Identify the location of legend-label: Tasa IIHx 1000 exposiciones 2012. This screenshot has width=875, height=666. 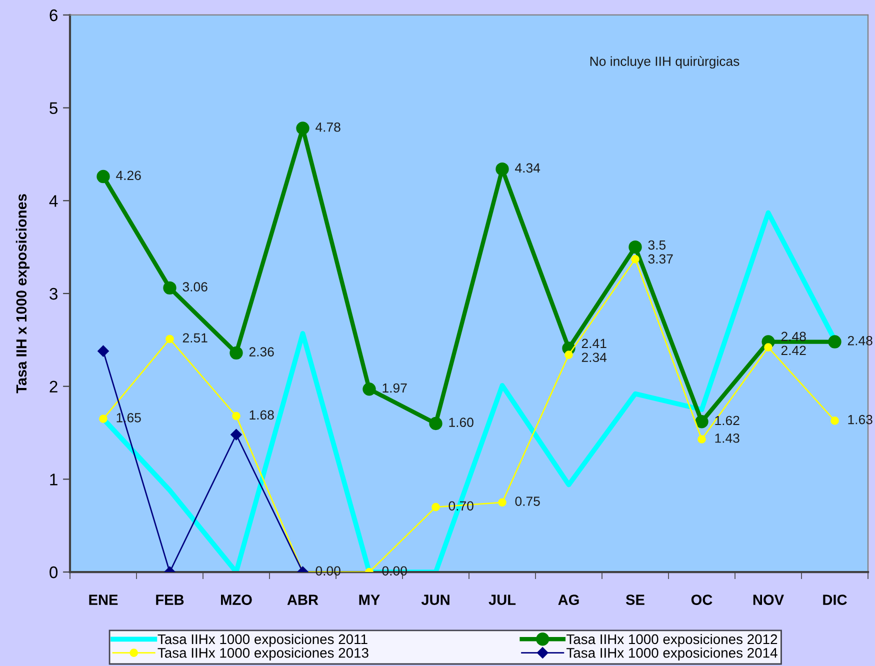
(672, 640).